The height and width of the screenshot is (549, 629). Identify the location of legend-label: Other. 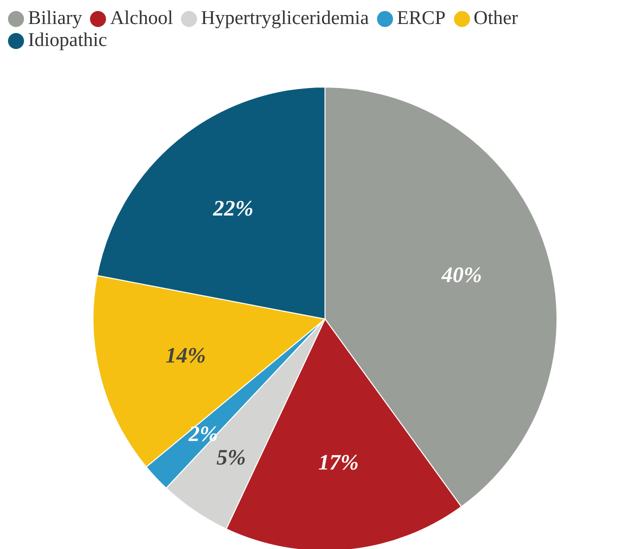
(495, 19).